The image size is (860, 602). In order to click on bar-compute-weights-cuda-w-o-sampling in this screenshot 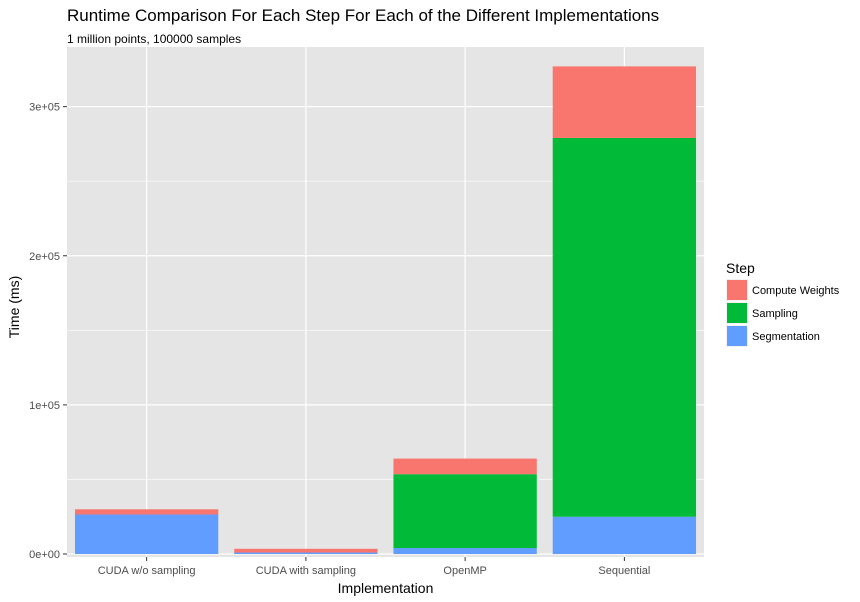, I will do `click(146, 512)`.